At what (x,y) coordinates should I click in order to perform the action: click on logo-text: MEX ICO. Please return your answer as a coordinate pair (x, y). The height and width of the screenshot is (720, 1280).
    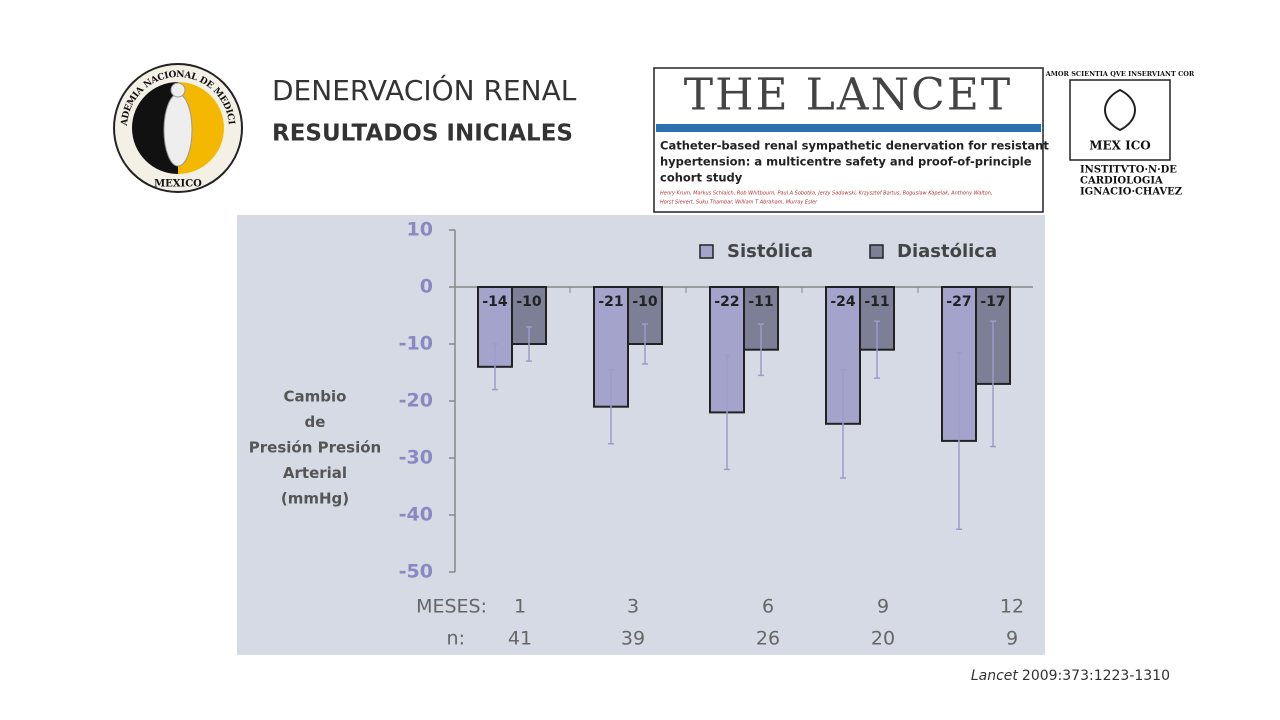
    Looking at the image, I should click on (1120, 146).